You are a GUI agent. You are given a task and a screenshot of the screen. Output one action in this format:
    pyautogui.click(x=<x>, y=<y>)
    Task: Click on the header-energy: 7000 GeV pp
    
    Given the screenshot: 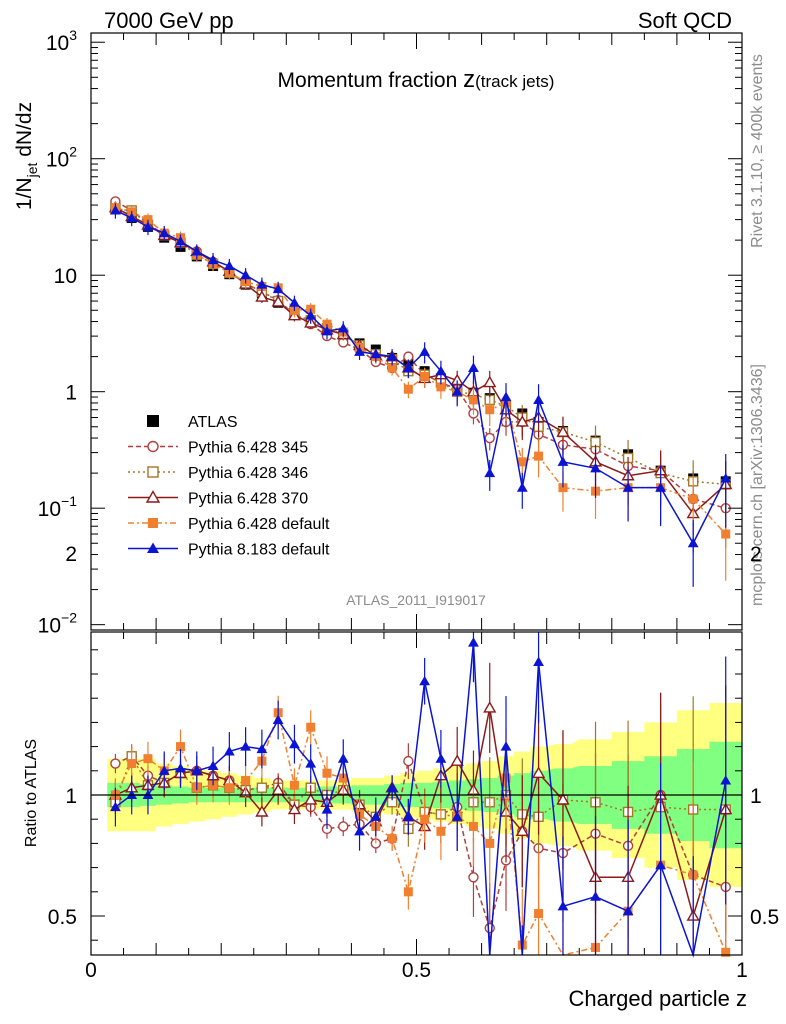 What is the action you would take?
    pyautogui.click(x=169, y=20)
    